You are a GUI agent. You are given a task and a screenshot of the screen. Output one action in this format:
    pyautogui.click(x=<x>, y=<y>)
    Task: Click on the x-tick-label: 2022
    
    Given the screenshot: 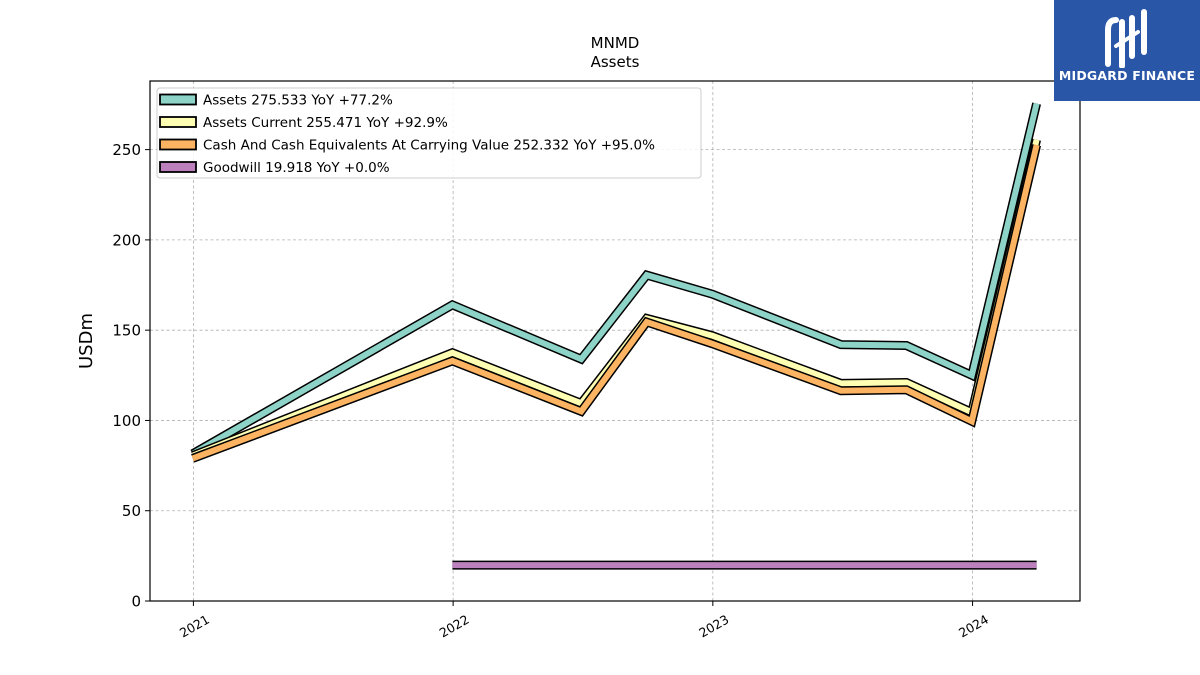 What is the action you would take?
    pyautogui.click(x=454, y=626)
    